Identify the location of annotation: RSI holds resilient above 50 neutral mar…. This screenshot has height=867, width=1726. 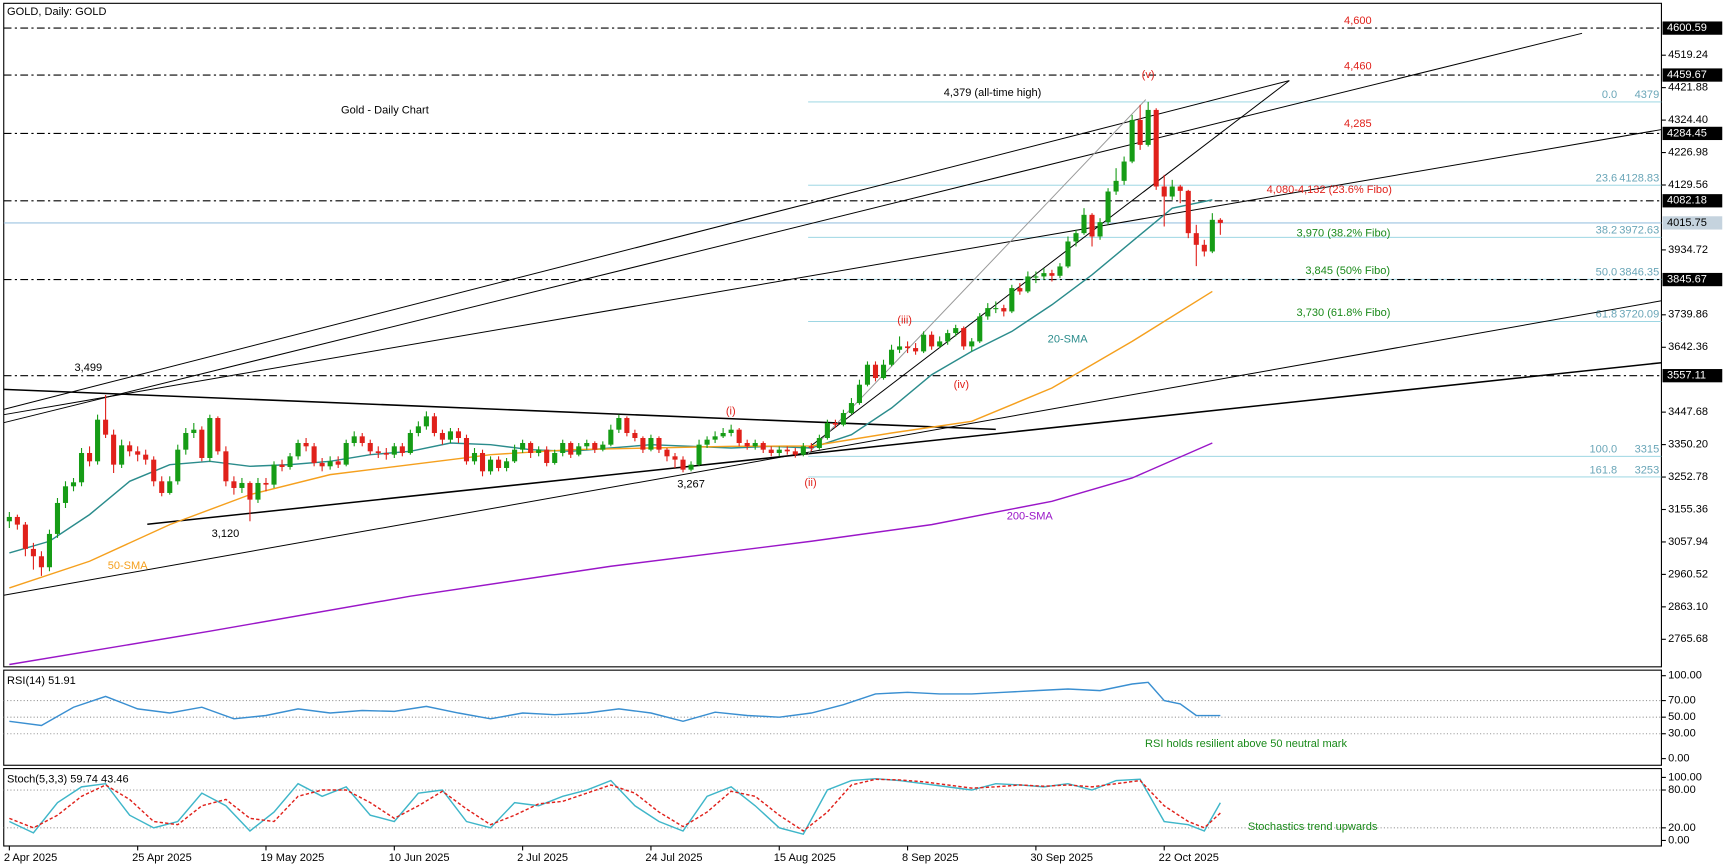
(1246, 744).